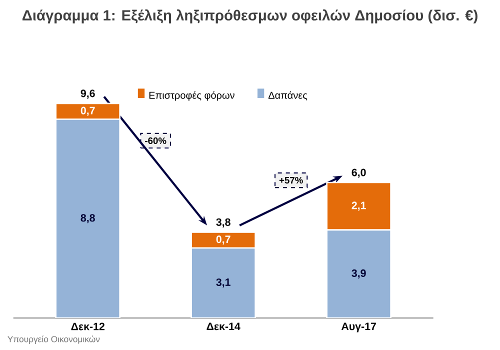 Image resolution: width=500 pixels, height=350 pixels. What do you see at coordinates (87, 326) in the screenshot?
I see `x-tick-label: Δεκ-12` at bounding box center [87, 326].